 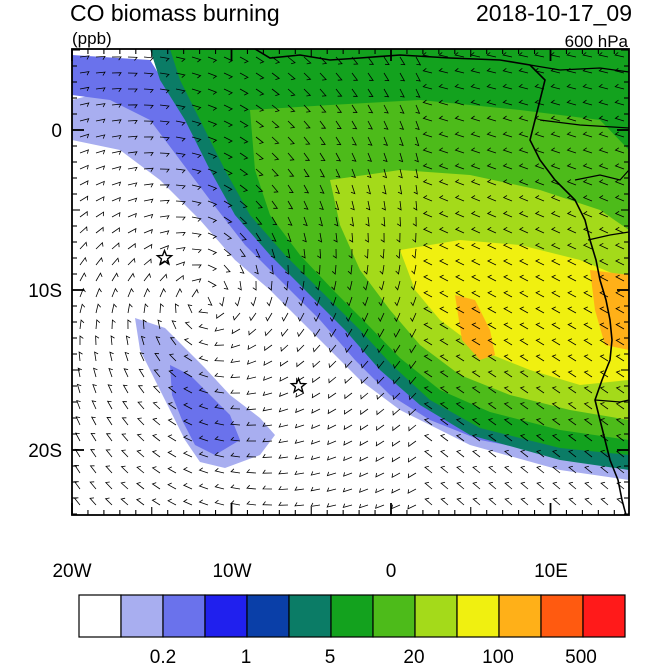 I want to click on pressure-level: 600 hPa, so click(x=596, y=41).